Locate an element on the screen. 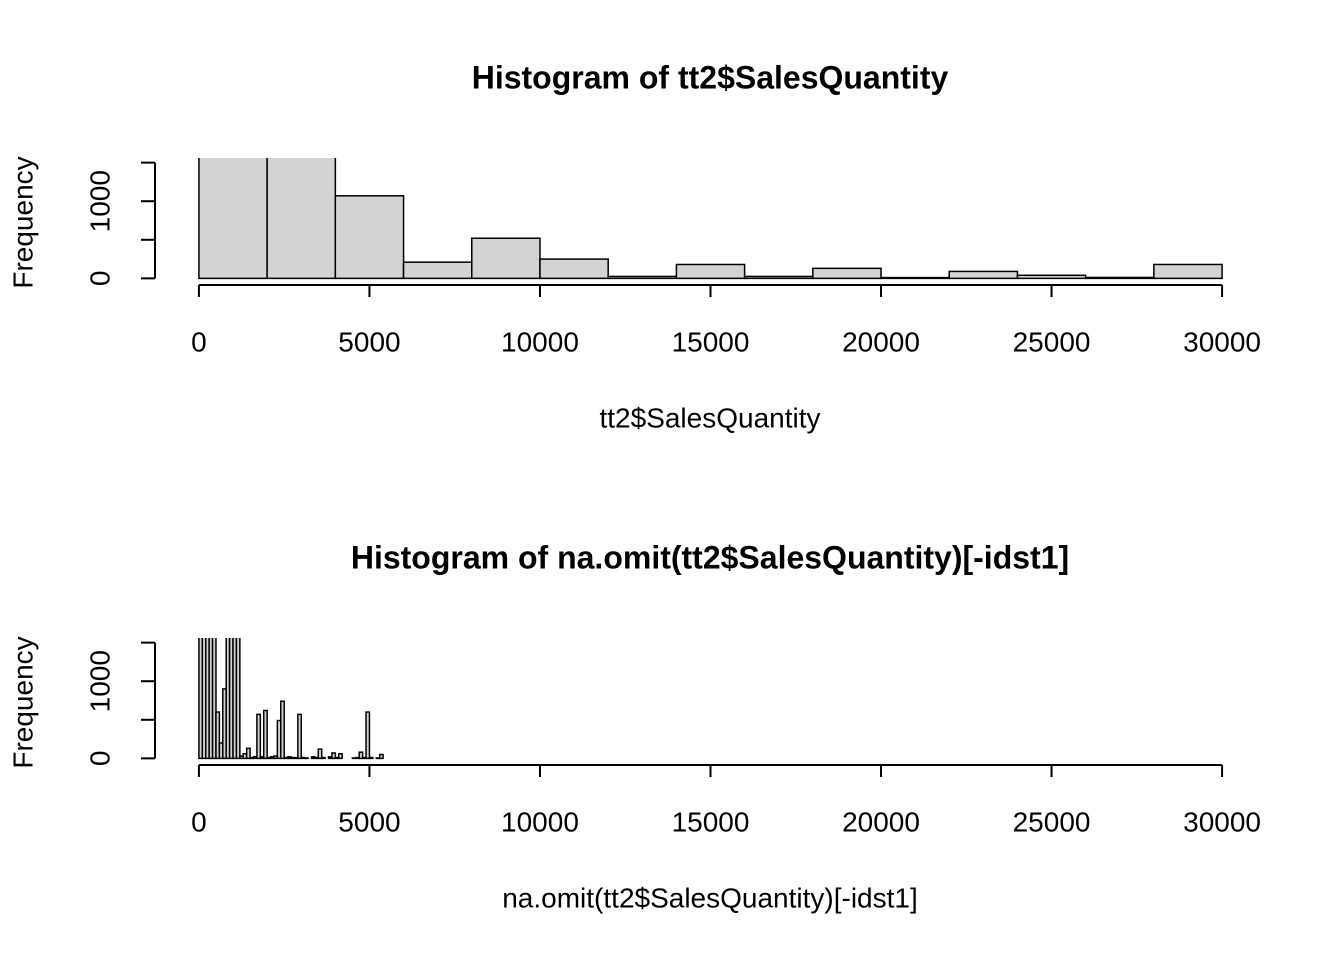 The width and height of the screenshot is (1344, 960). chart-title: Histogram of tt2$SalesQuantity is located at coordinates (710, 77).